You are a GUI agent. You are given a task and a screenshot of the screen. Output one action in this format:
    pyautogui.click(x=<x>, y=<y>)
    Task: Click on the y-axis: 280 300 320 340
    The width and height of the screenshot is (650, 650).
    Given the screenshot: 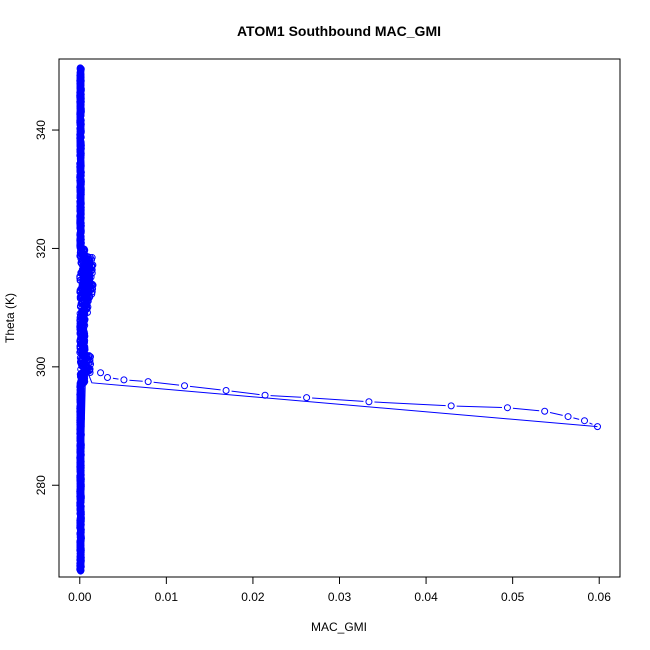 What is the action you would take?
    pyautogui.click(x=47, y=307)
    